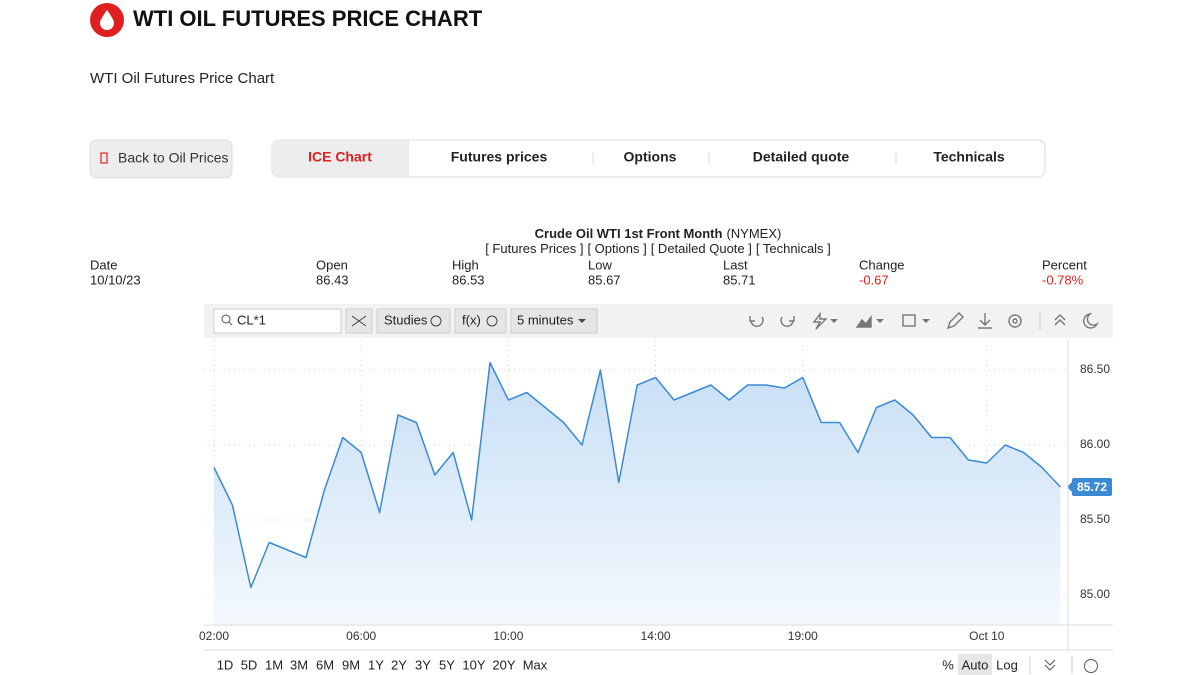 The width and height of the screenshot is (1200, 675). What do you see at coordinates (351, 664) in the screenshot?
I see `range-button: 9M` at bounding box center [351, 664].